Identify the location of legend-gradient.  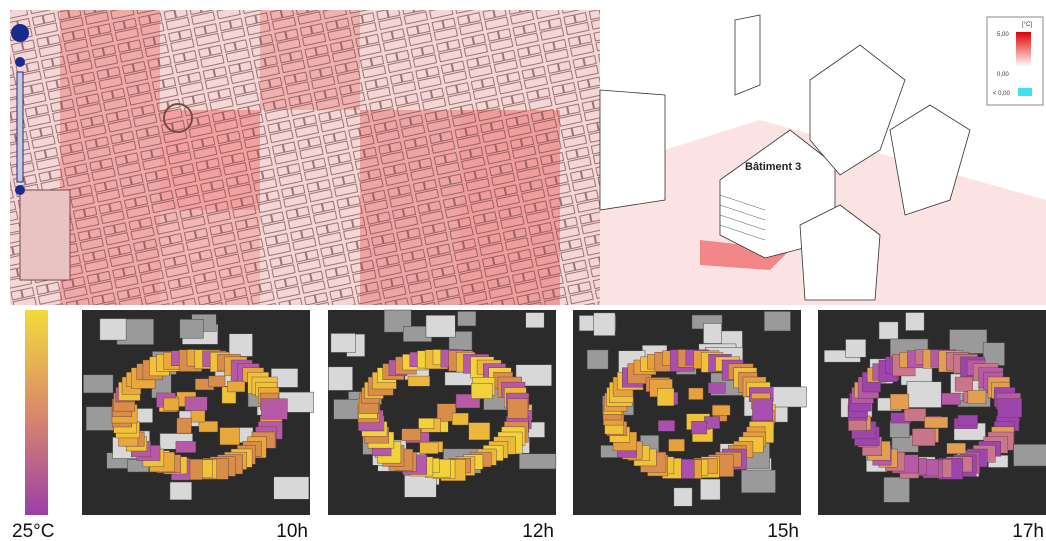
(1023, 49).